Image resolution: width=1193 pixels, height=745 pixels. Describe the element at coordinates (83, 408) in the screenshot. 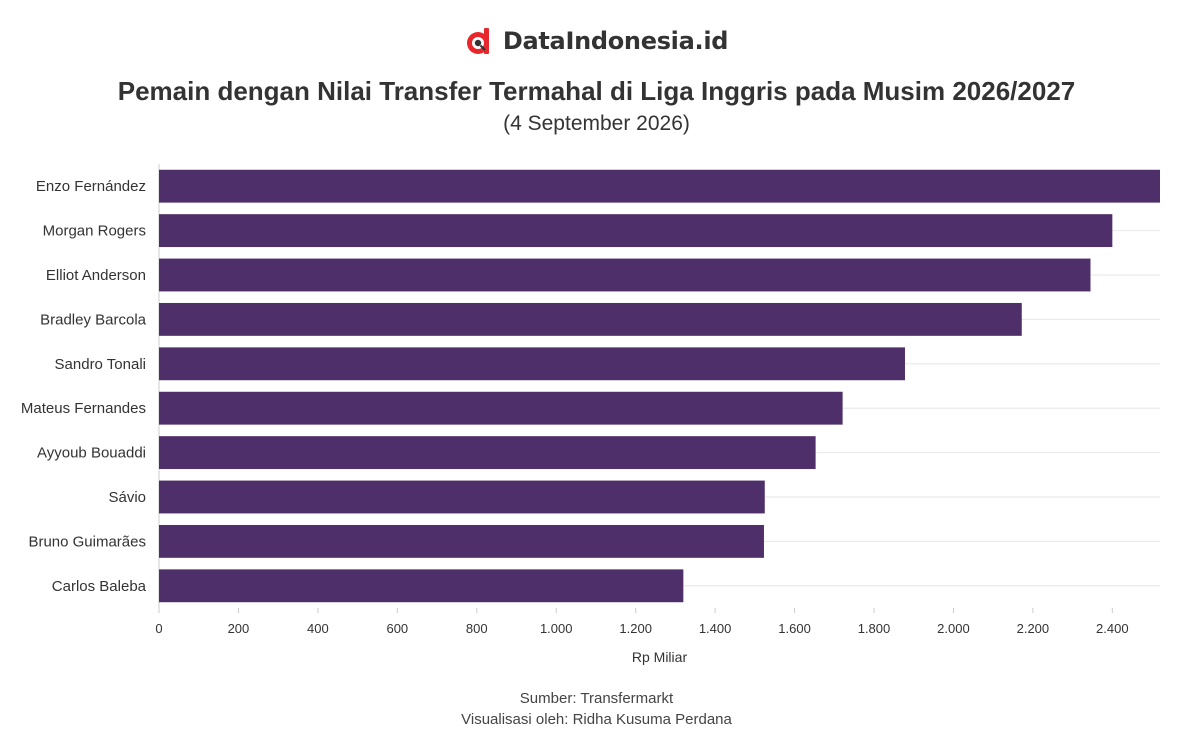

I see `category-label: Mateus Fernandes` at that location.